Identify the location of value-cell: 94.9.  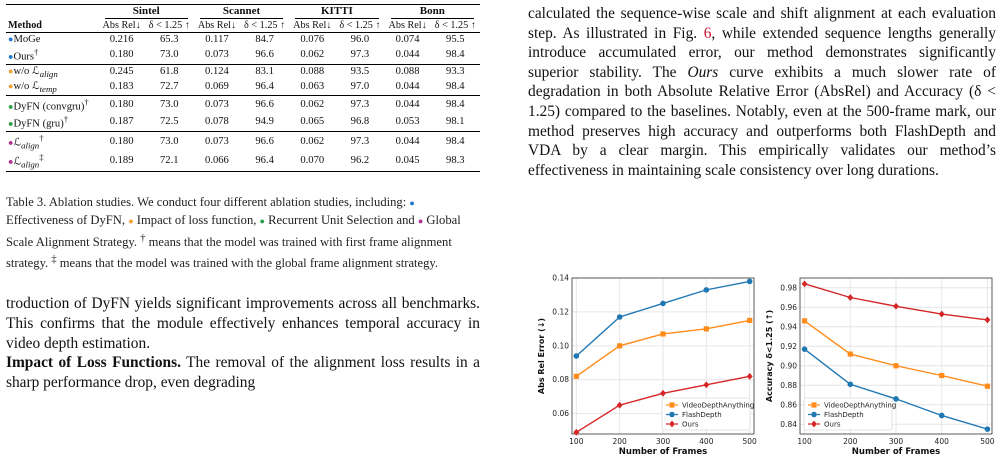
(264, 122).